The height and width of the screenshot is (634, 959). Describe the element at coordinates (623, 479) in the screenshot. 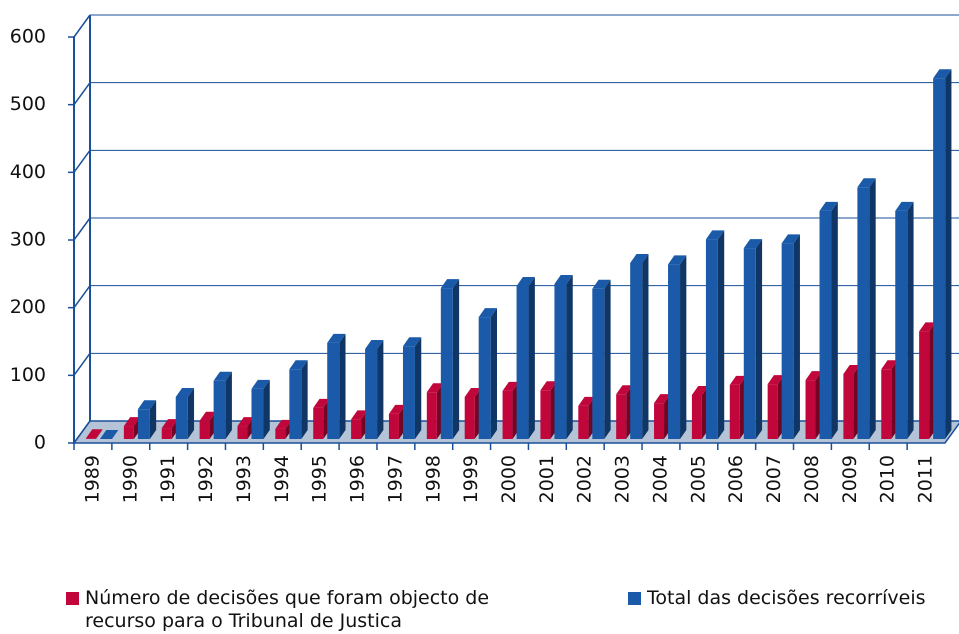

I see `x-tick-label: 2003` at that location.